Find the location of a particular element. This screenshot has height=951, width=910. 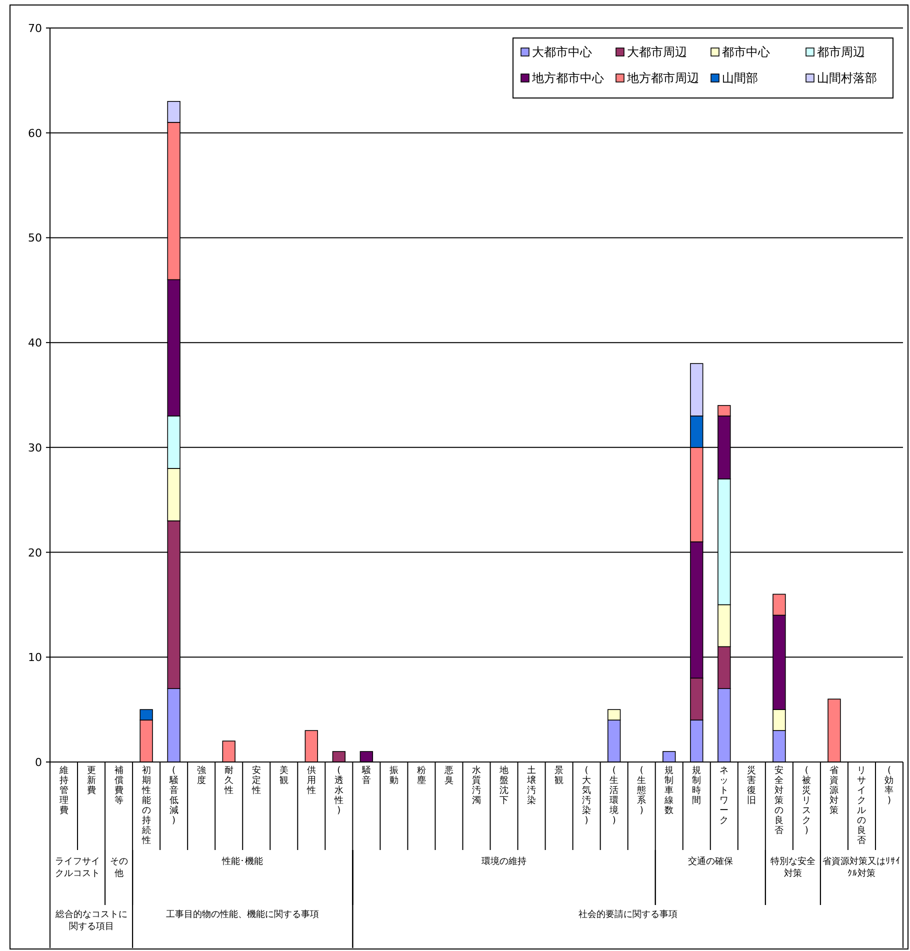

text: 特別な安全対策 is located at coordinates (793, 868).